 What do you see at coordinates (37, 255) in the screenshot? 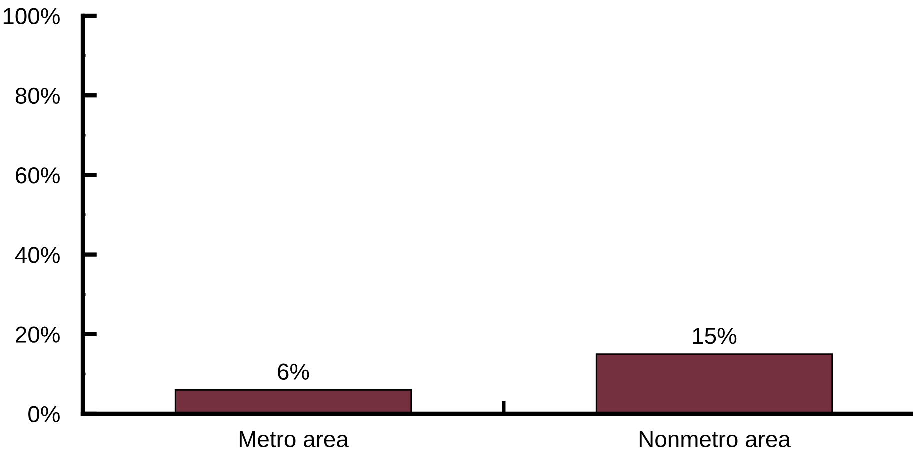
I see `y-tick-label: 40%` at bounding box center [37, 255].